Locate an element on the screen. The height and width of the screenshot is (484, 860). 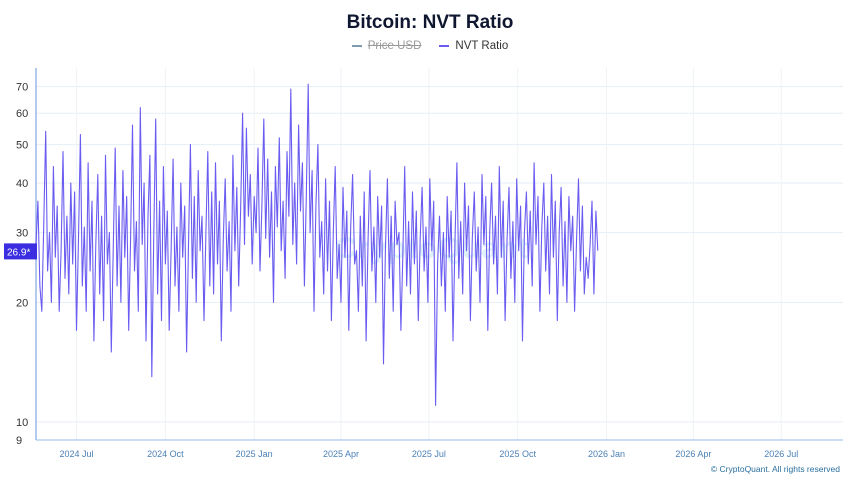
chart-title: Bitcoin: NVT Ratio is located at coordinates (430, 22).